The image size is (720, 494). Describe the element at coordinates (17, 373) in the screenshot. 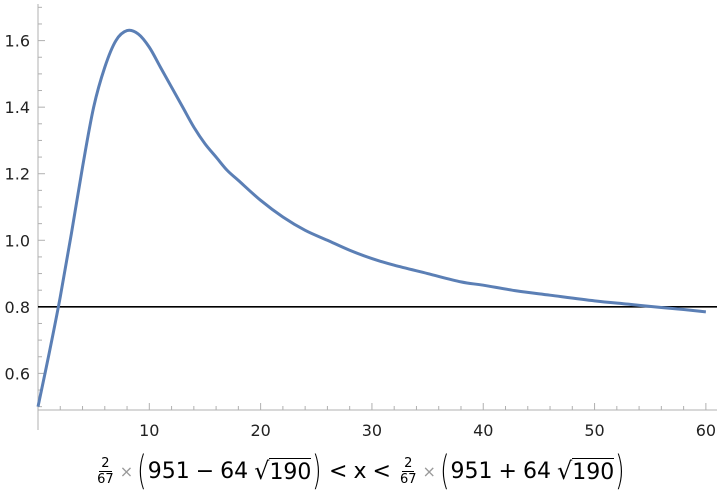

I see `y-tick-label: 0.6` at that location.